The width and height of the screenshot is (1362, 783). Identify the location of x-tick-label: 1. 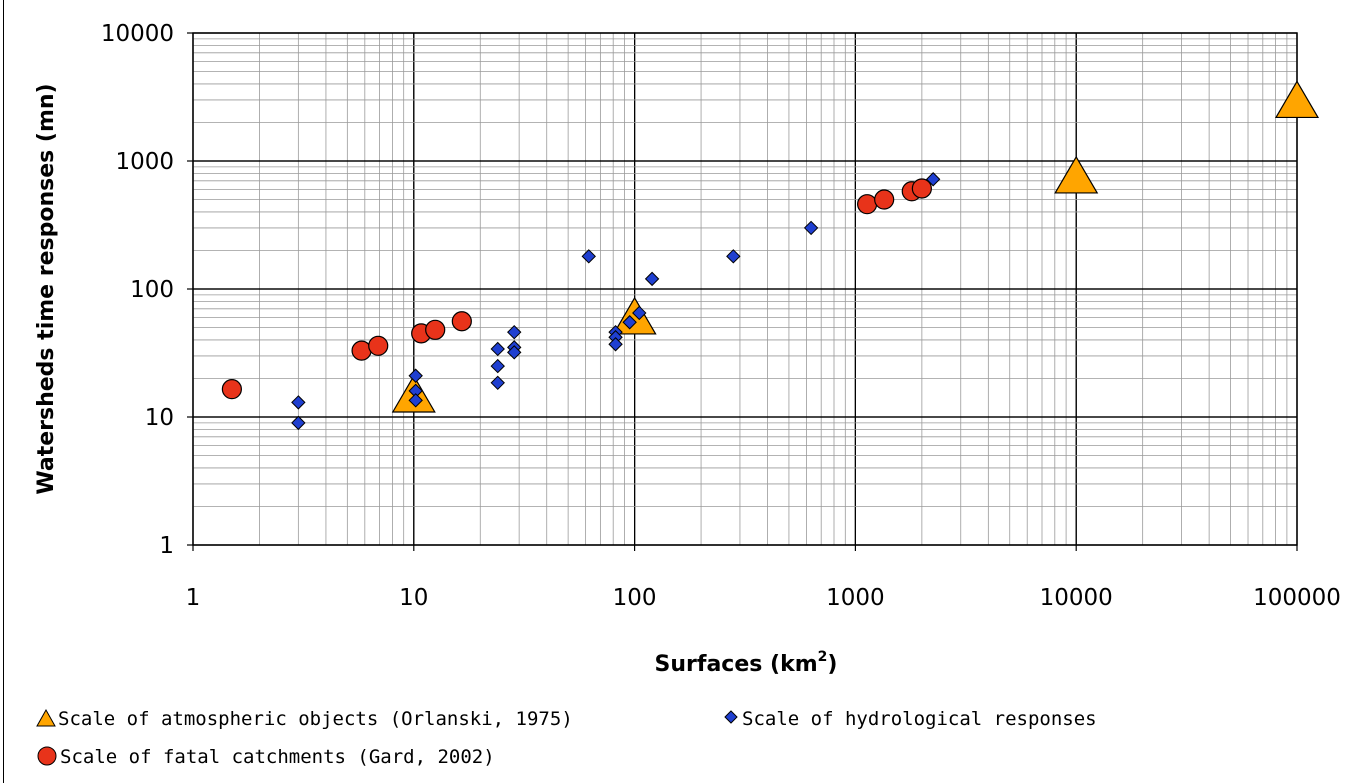
(193, 598).